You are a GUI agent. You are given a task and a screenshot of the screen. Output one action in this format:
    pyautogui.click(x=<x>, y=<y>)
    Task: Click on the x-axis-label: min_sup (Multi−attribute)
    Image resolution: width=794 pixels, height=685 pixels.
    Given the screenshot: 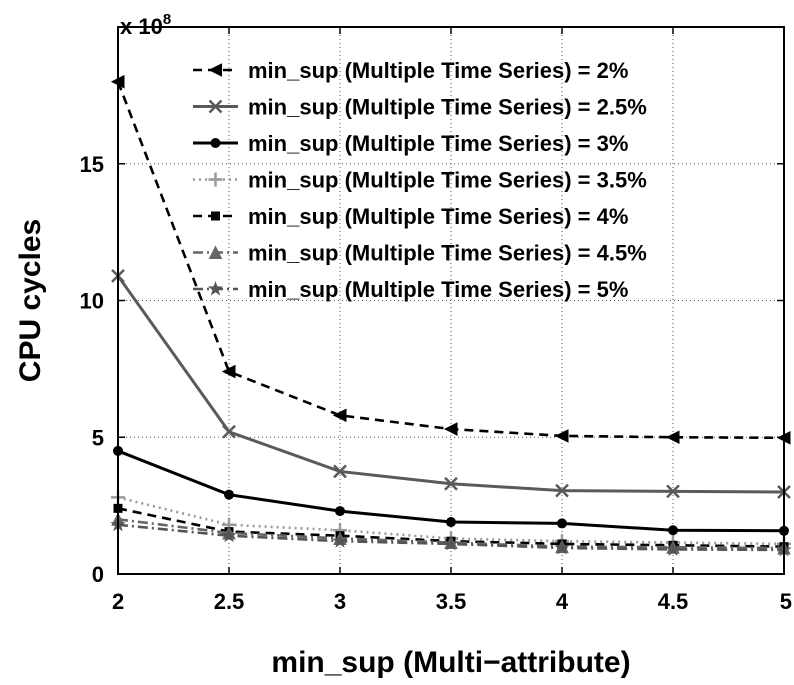 What is the action you would take?
    pyautogui.click(x=450, y=662)
    